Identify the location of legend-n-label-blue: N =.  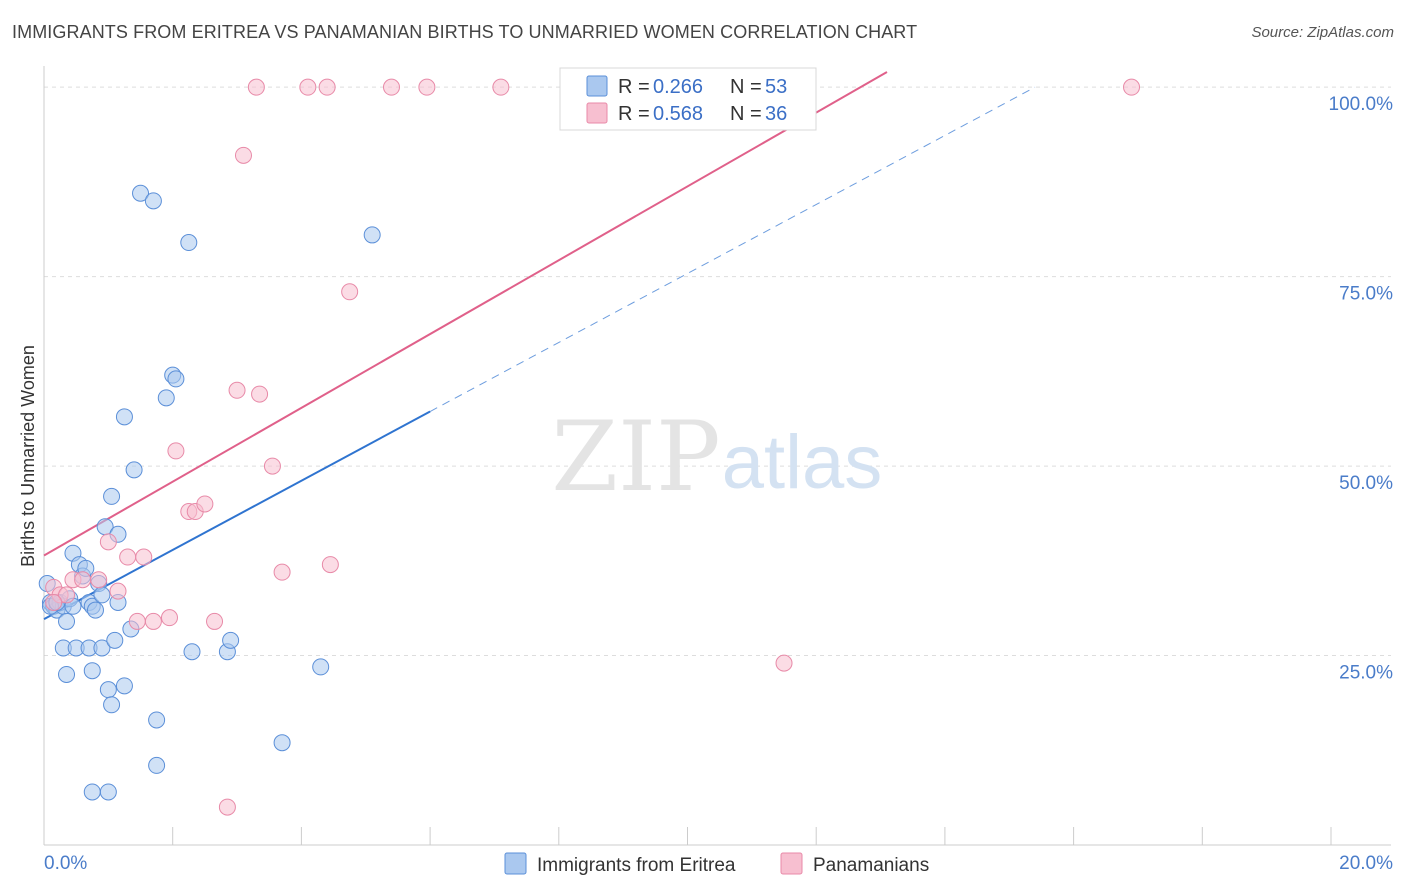
(746, 87).